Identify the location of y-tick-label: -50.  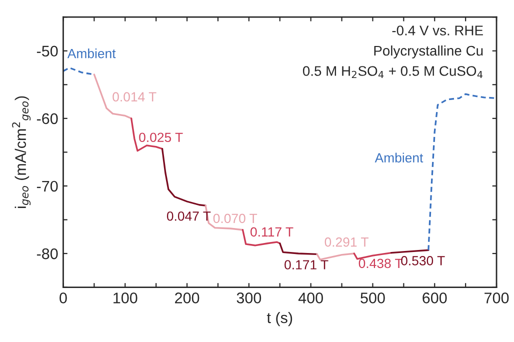
(47, 51).